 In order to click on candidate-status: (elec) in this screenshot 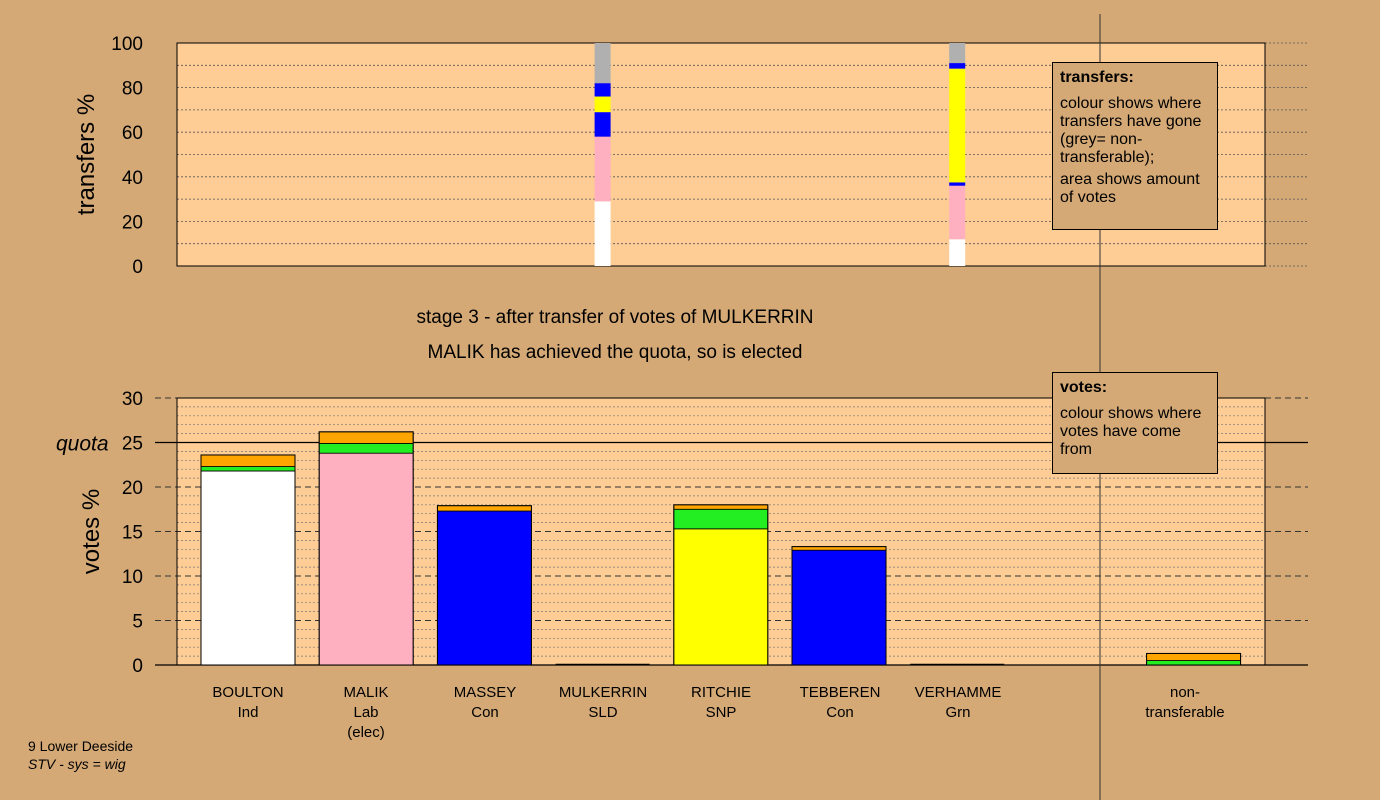, I will do `click(366, 732)`.